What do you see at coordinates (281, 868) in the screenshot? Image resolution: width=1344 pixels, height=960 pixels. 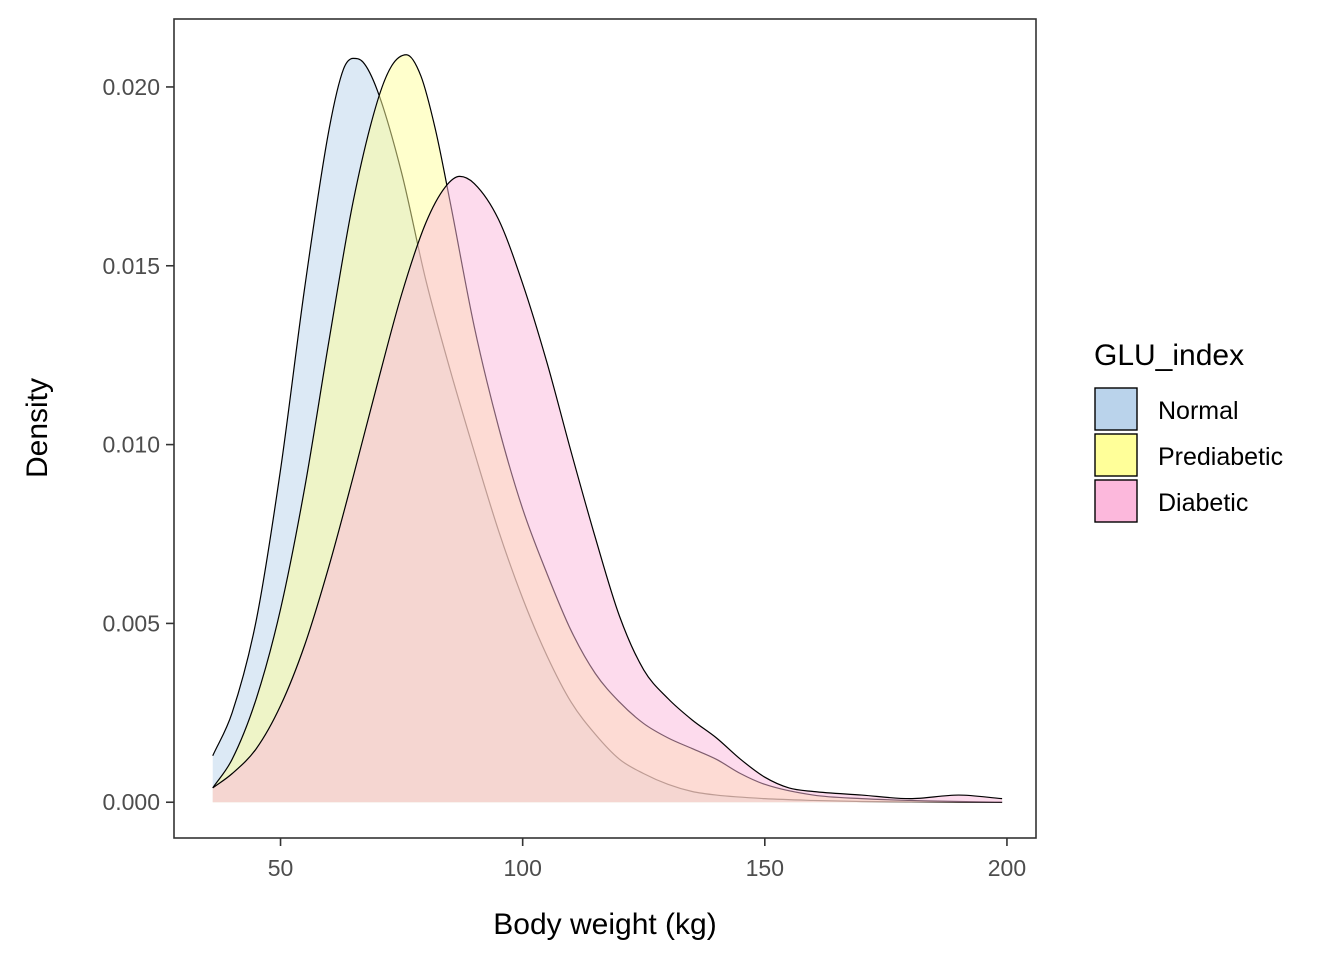 I see `x-tick-label: 50` at bounding box center [281, 868].